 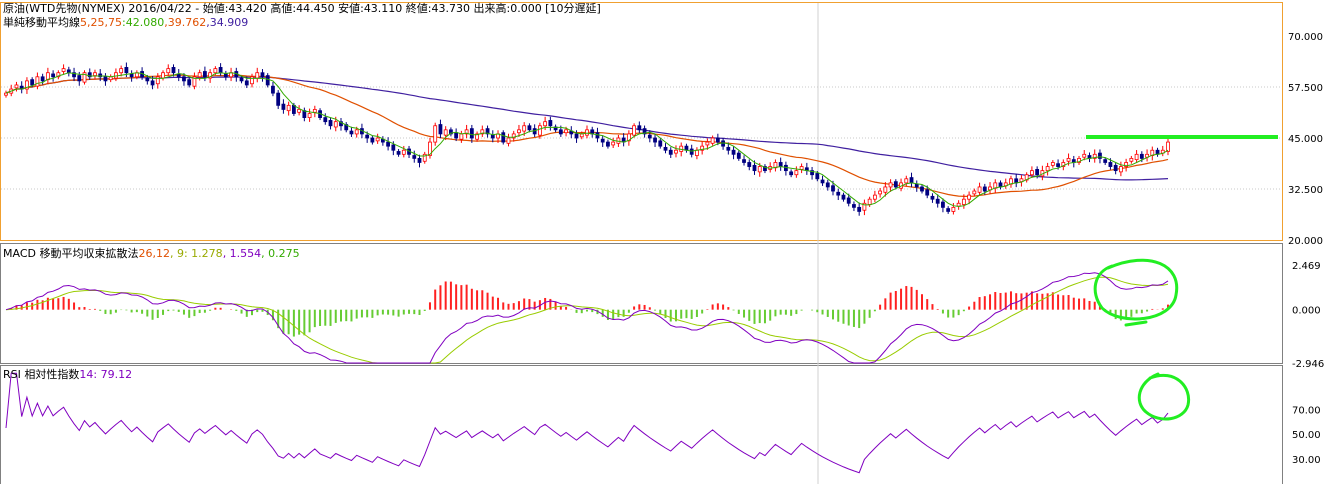 What do you see at coordinates (1305, 241) in the screenshot?
I see `price-tick-label: 20.000` at bounding box center [1305, 241].